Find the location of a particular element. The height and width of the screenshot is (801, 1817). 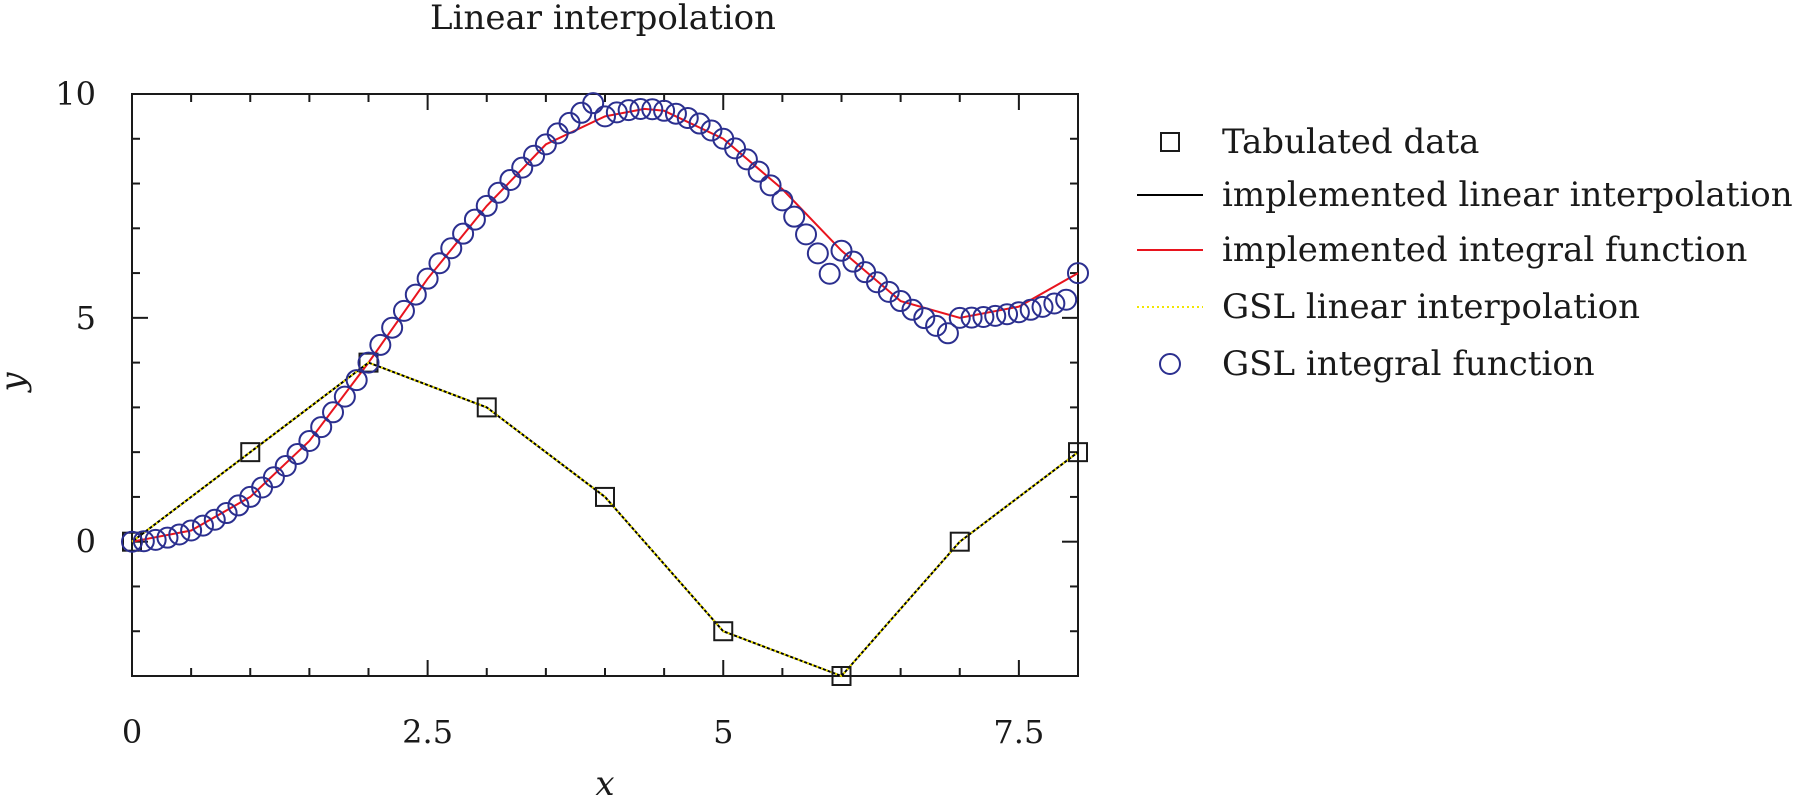

legend-swatch-tabulated is located at coordinates (1170, 142).